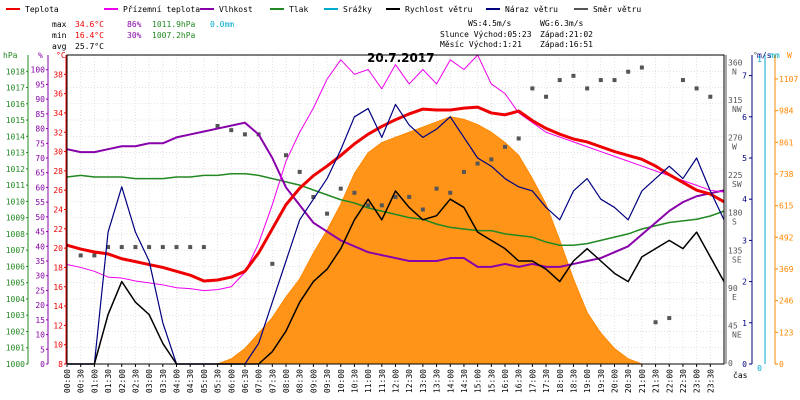  I want to click on hpa-axis-tick-label: 1005, so click(15, 283).